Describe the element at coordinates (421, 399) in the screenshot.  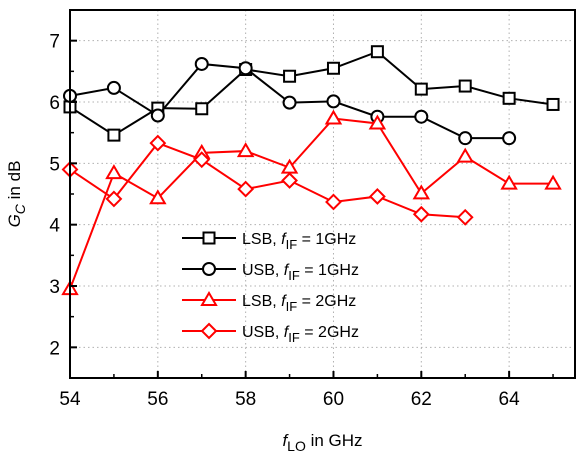
I see `x-tick-label: 62` at that location.